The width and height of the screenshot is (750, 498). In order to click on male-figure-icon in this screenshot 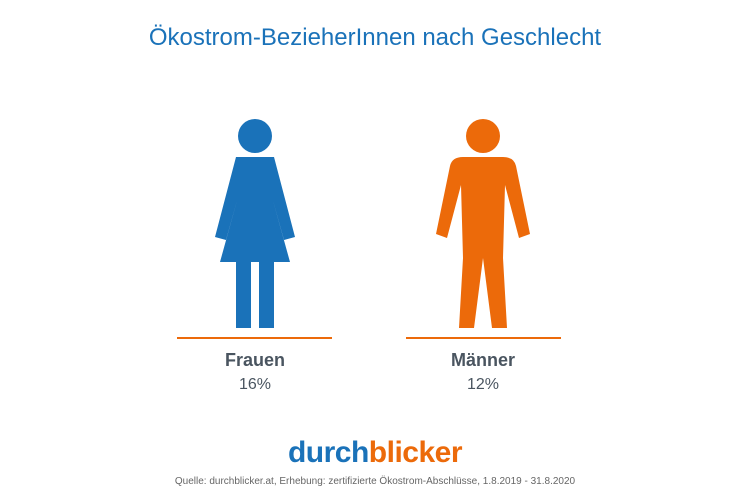, I will do `click(483, 223)`.